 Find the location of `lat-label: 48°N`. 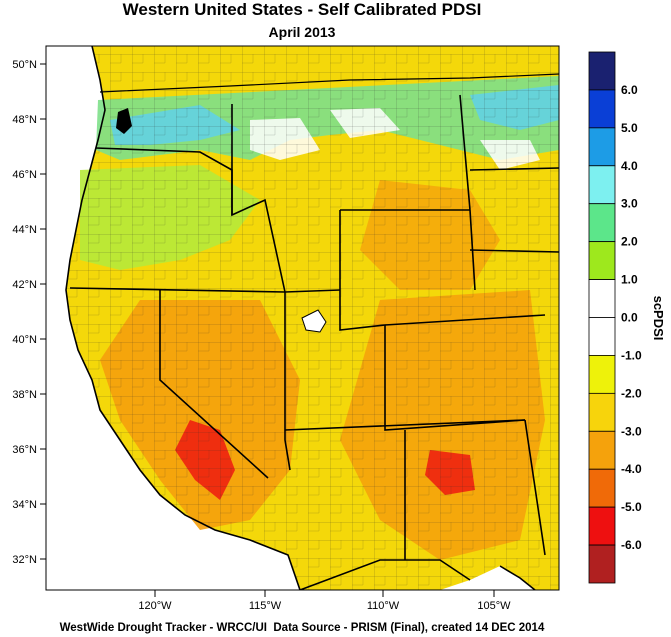

lat-label: 48°N is located at coordinates (24, 120).